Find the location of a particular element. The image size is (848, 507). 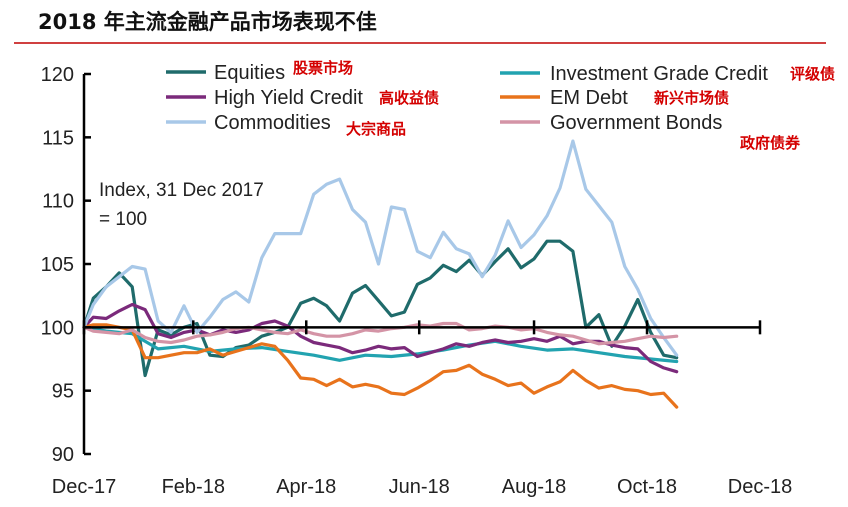

legend-label-cn: 政府债券 is located at coordinates (770, 143).